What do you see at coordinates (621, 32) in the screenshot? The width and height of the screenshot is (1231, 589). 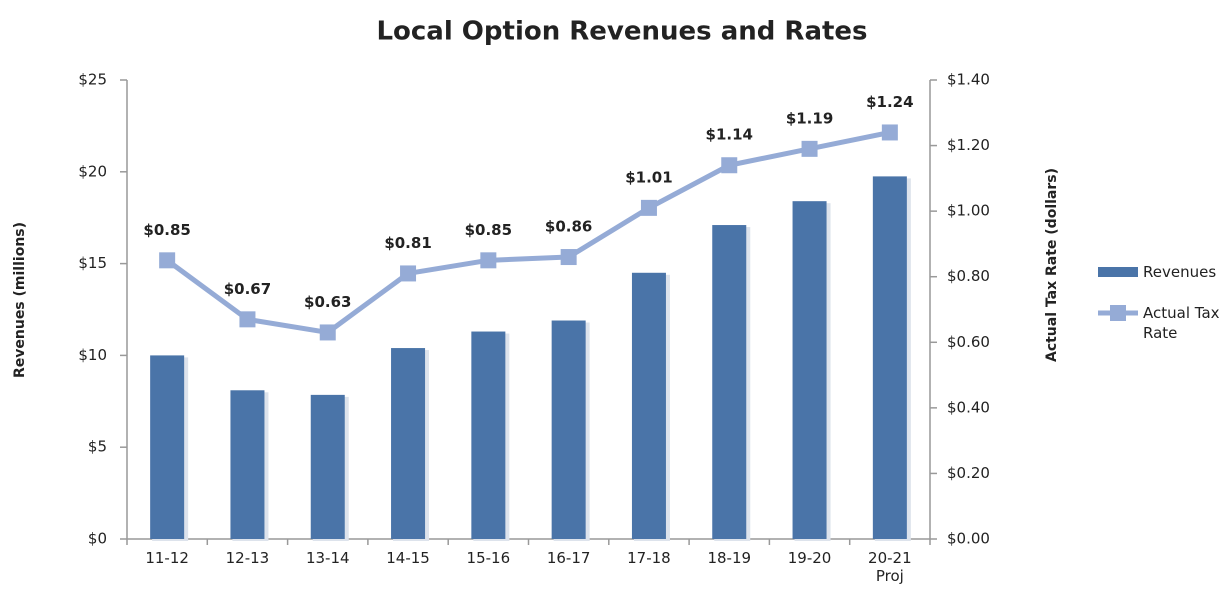 I see `chart-title: Local Option Revenues and Rates` at bounding box center [621, 32].